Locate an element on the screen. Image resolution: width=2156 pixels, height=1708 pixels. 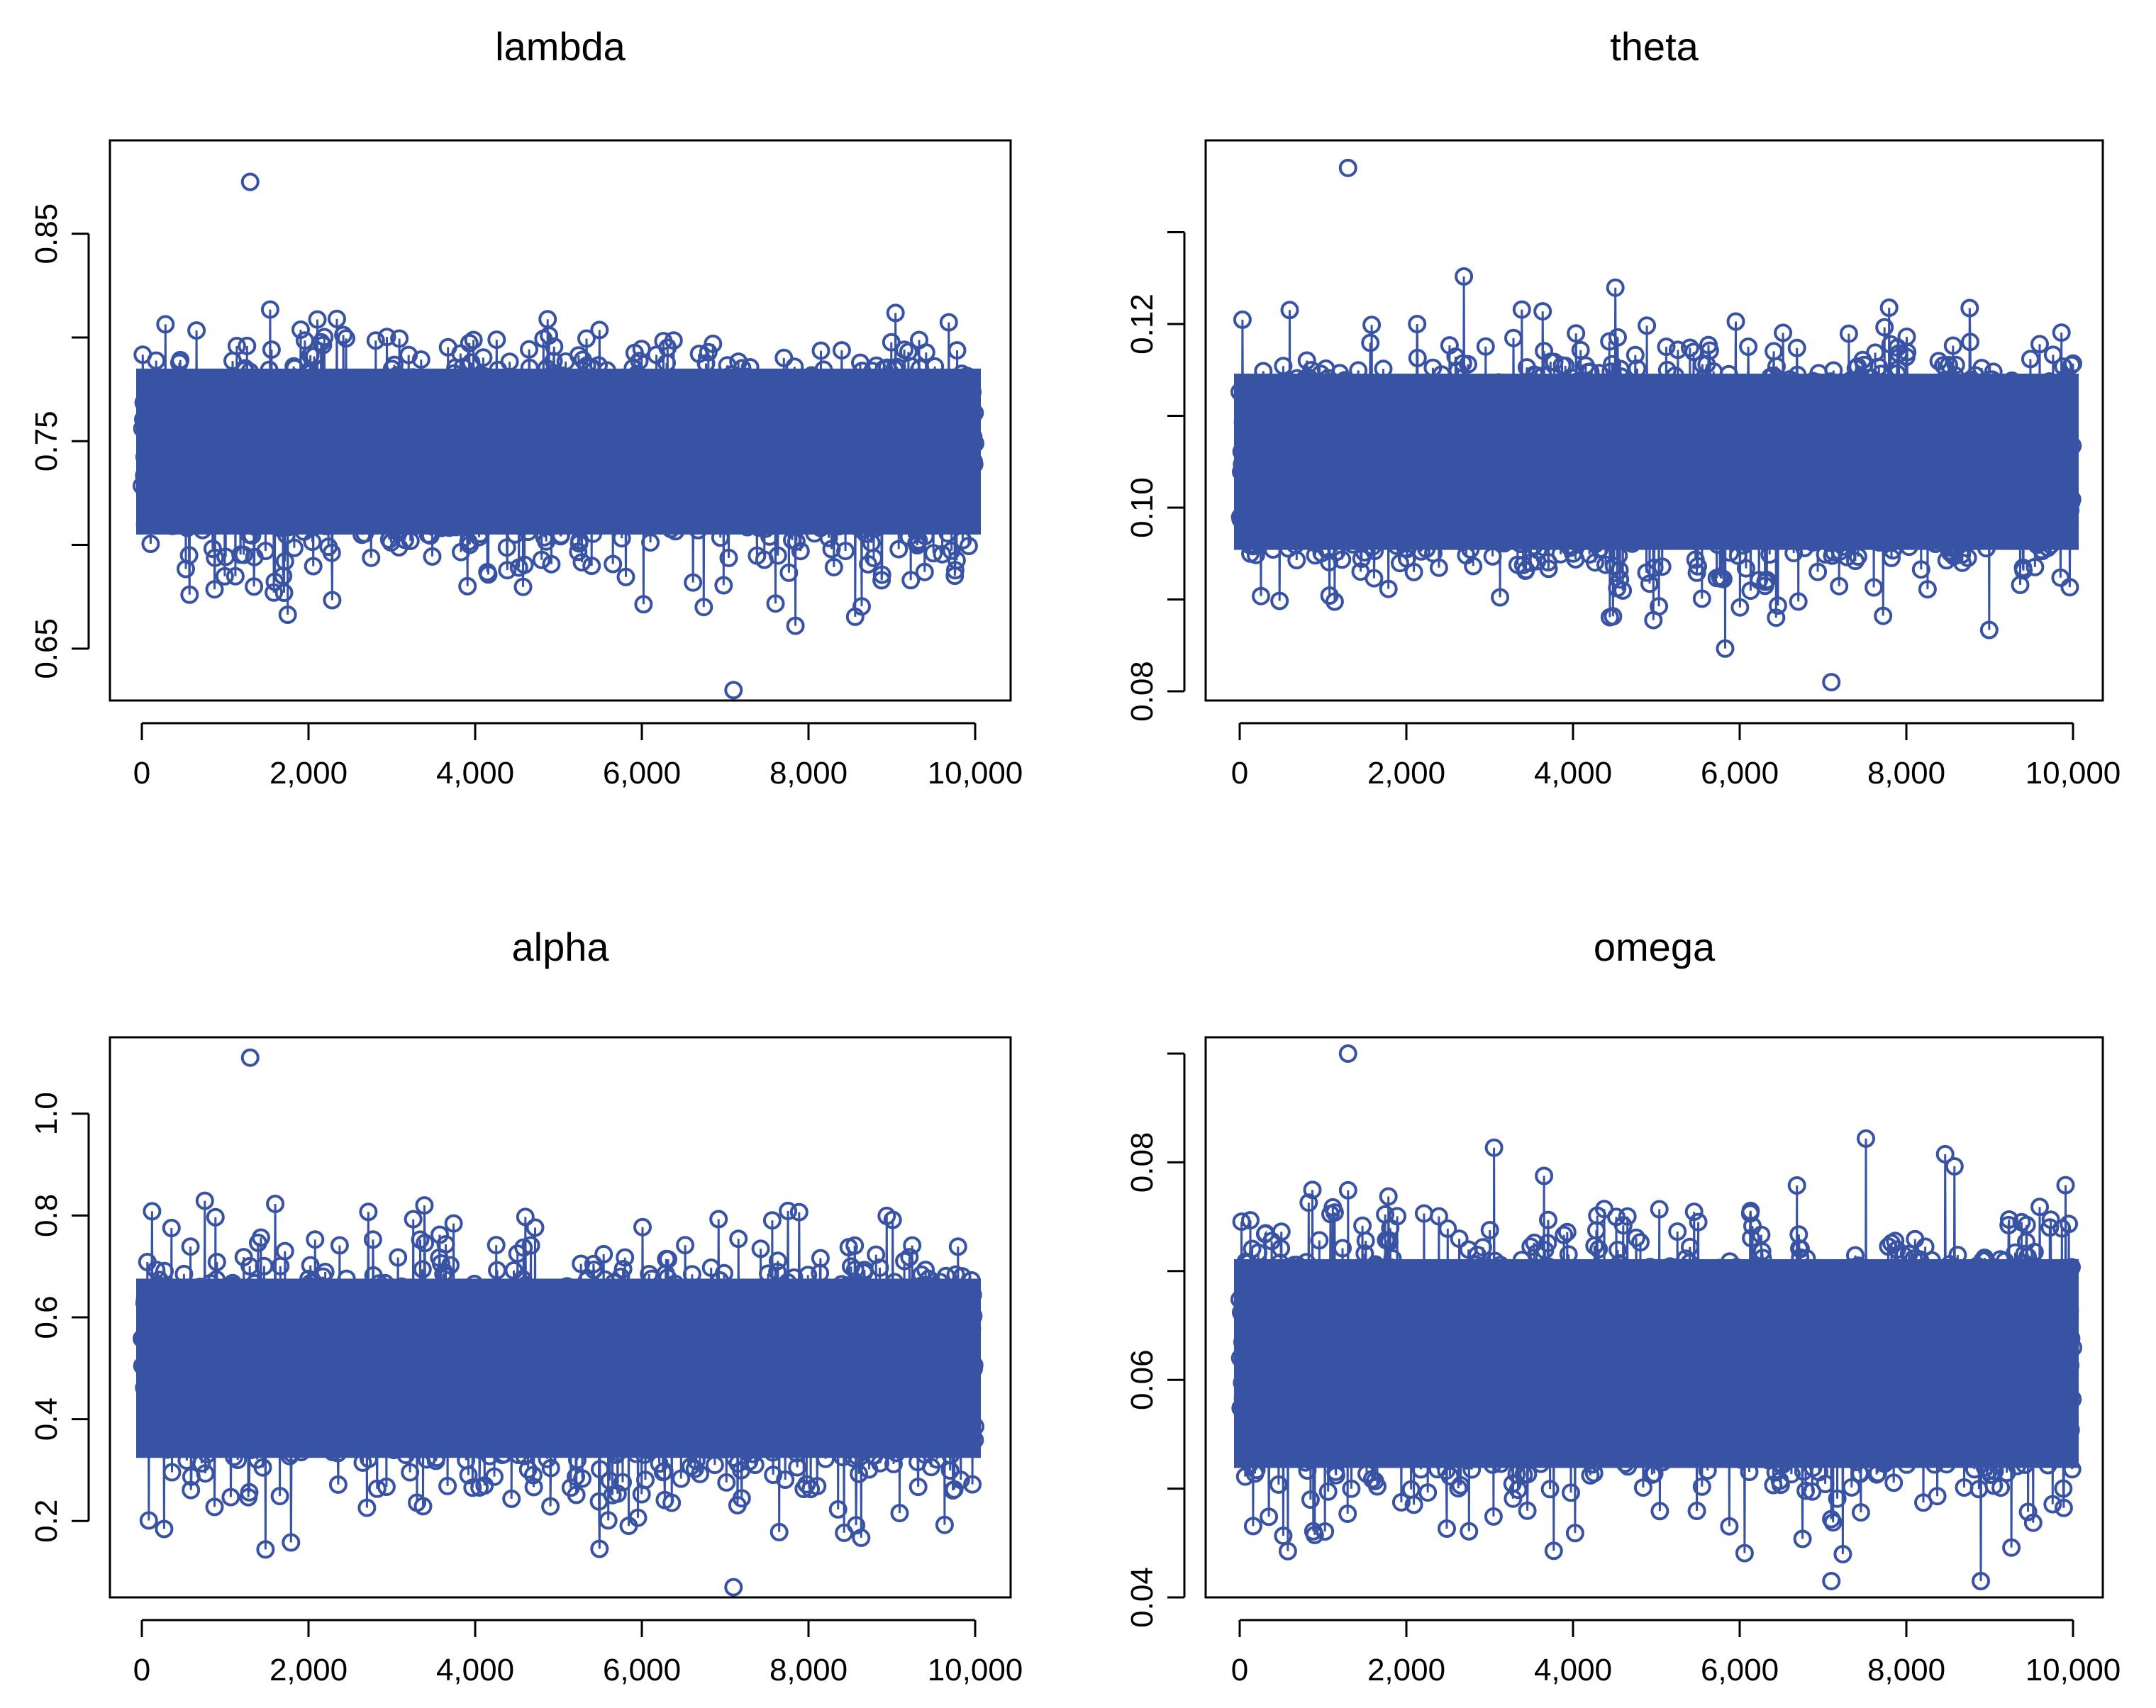
x-tick-label: 2,000 is located at coordinates (309, 774).